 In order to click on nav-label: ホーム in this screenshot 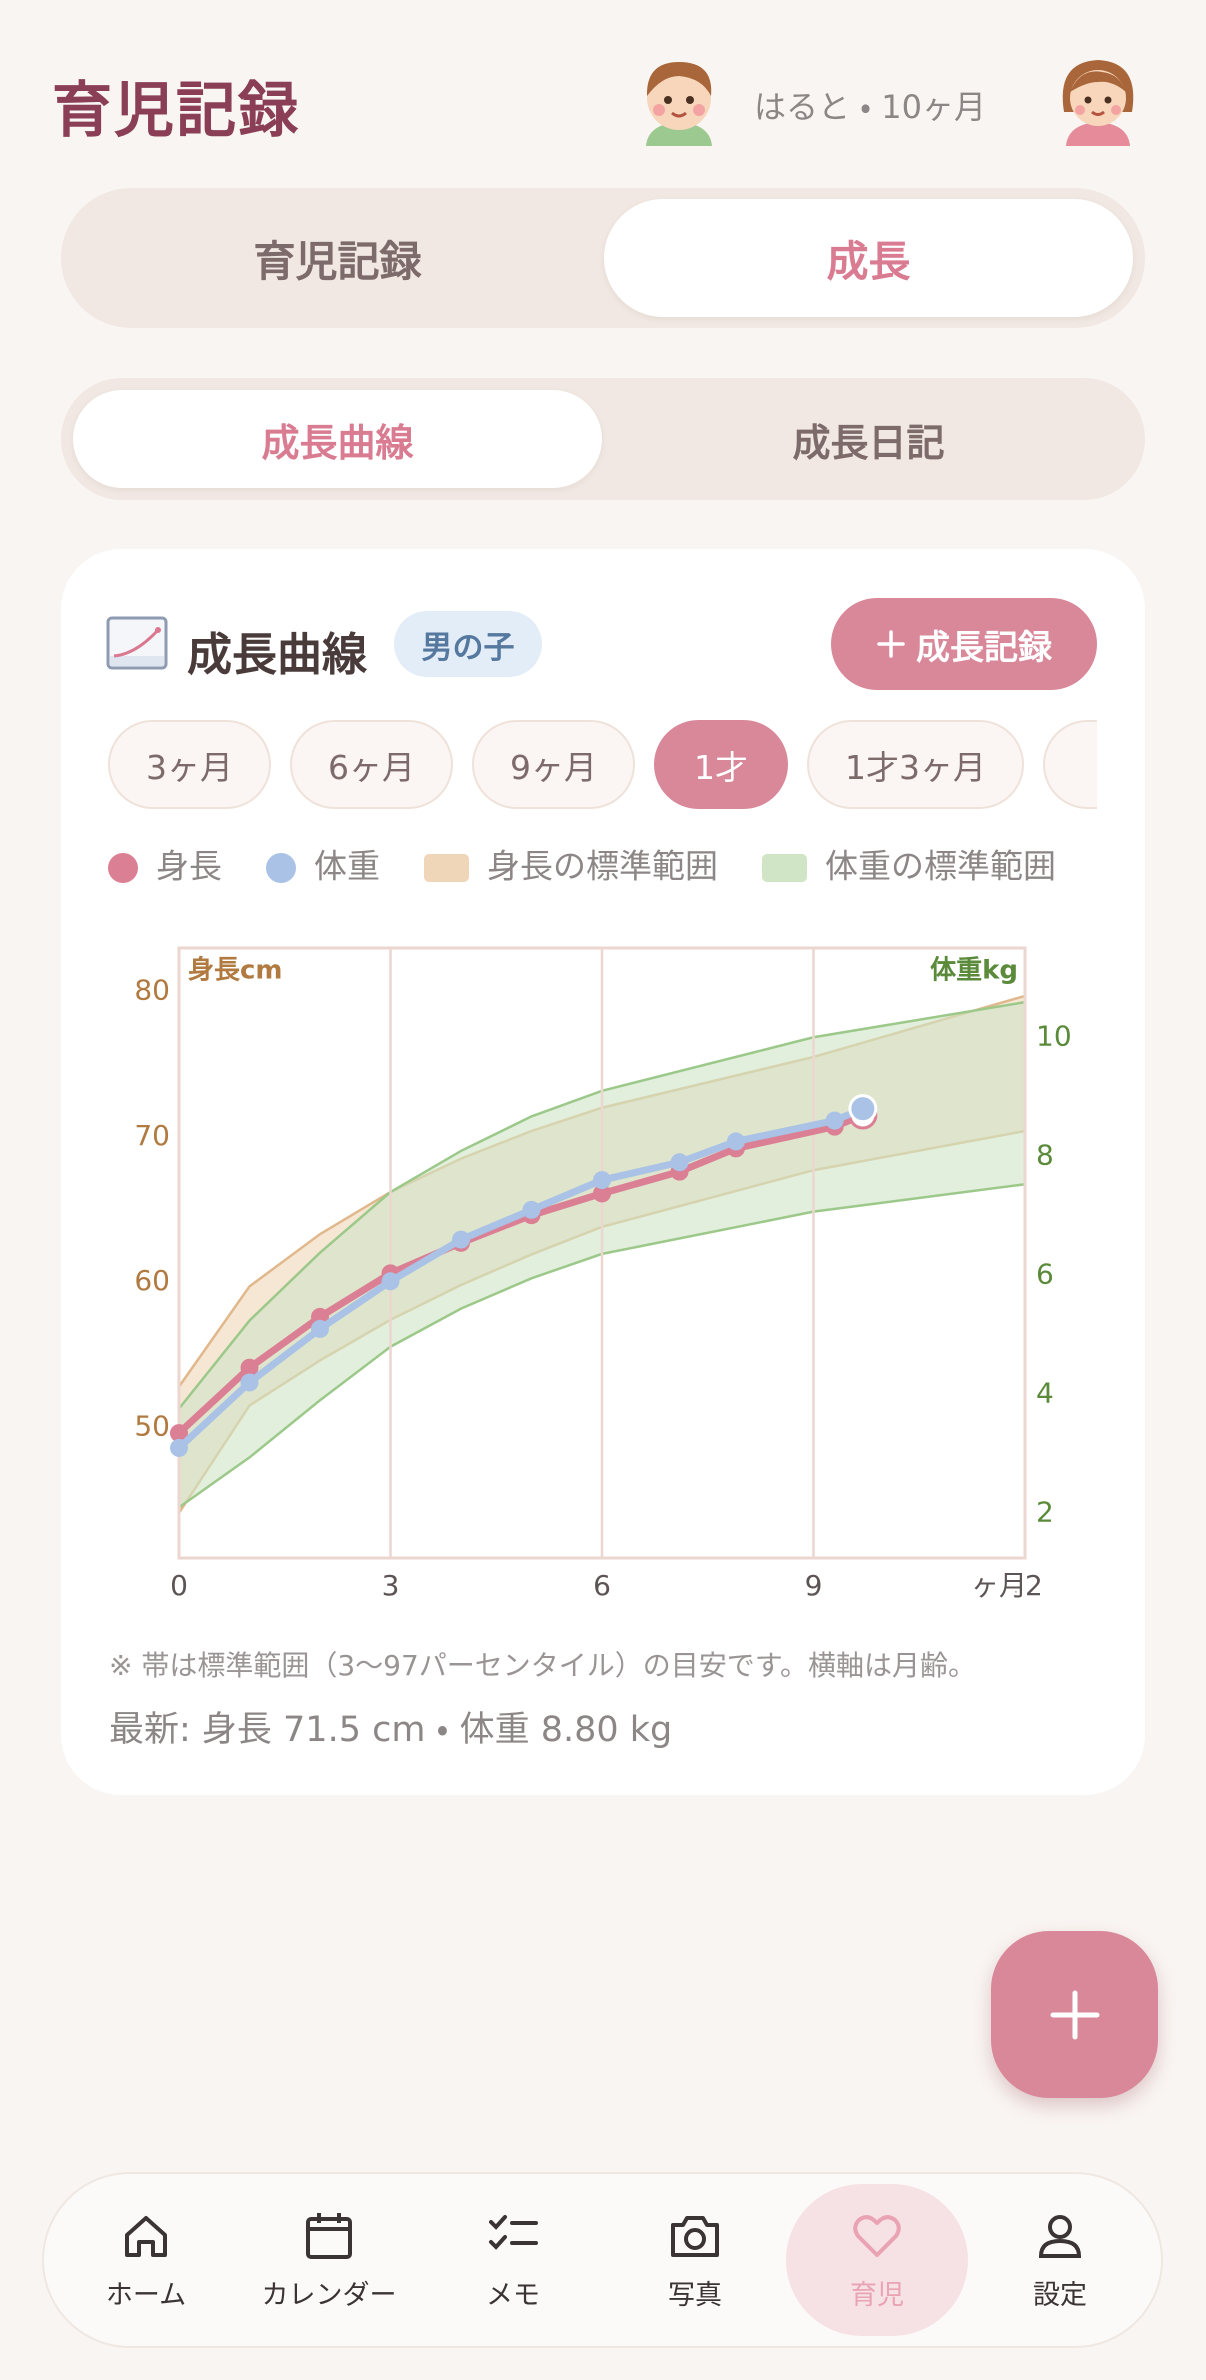, I will do `click(146, 2295)`.